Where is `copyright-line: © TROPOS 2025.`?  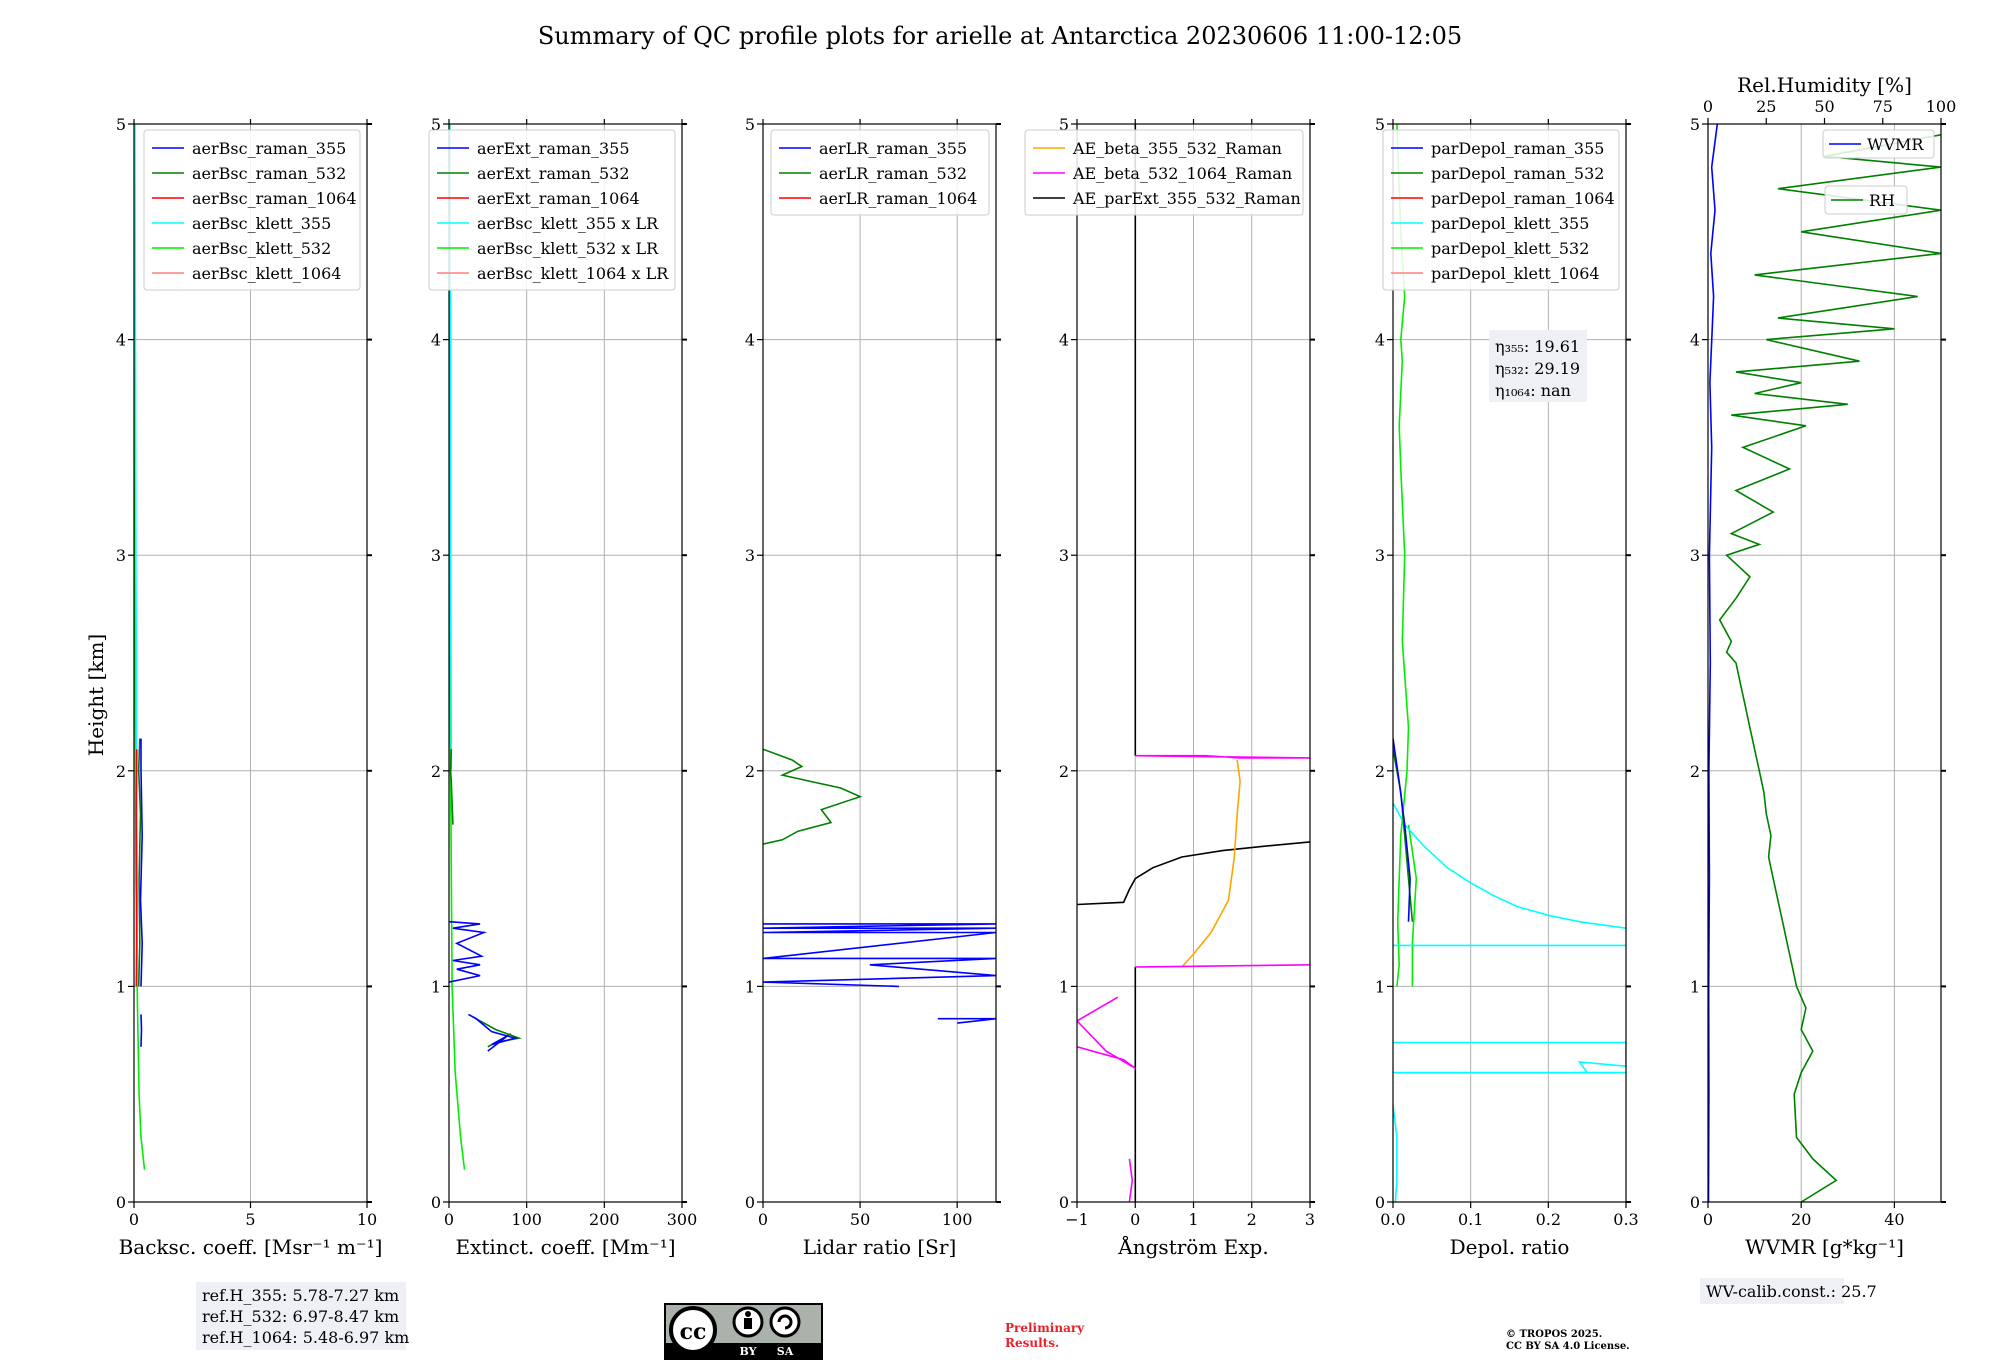
copyright-line: © TROPOS 2025. is located at coordinates (1554, 1334).